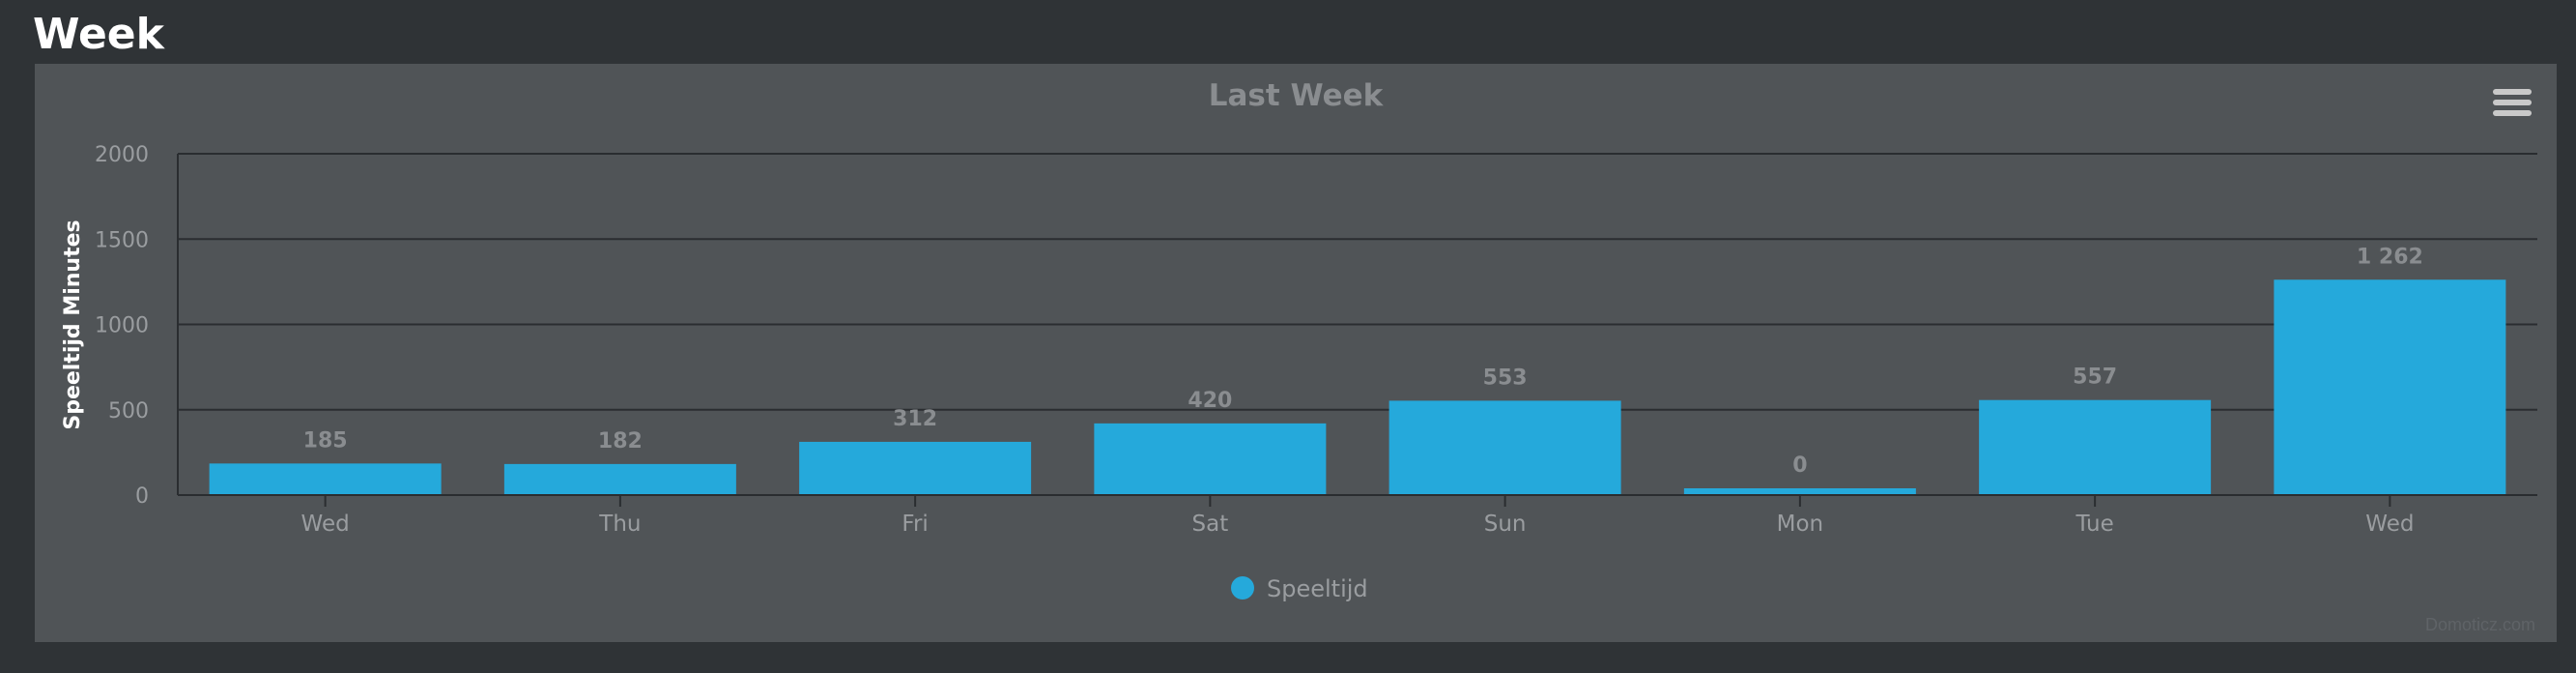 Image resolution: width=2576 pixels, height=673 pixels. What do you see at coordinates (1506, 525) in the screenshot?
I see `x-tick-label: Sun` at bounding box center [1506, 525].